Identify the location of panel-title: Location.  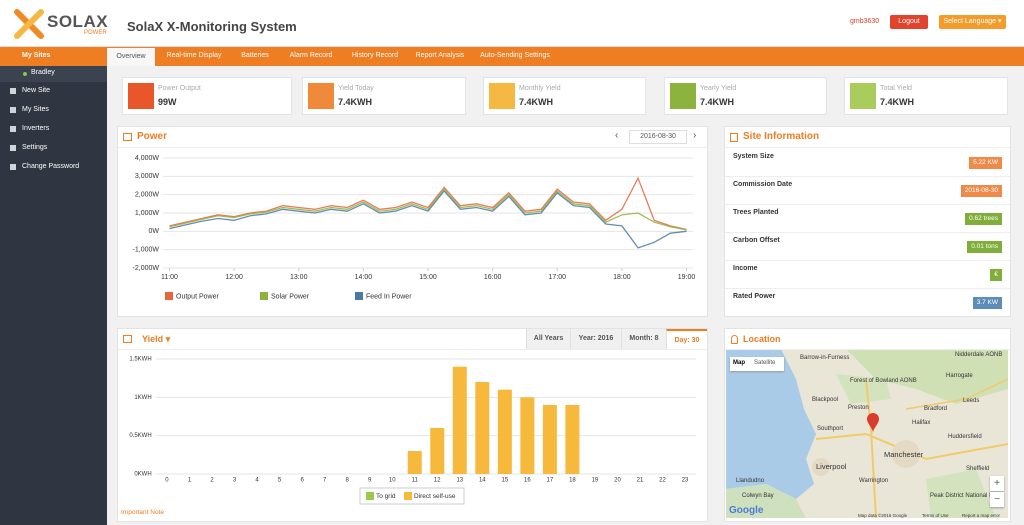
(762, 339).